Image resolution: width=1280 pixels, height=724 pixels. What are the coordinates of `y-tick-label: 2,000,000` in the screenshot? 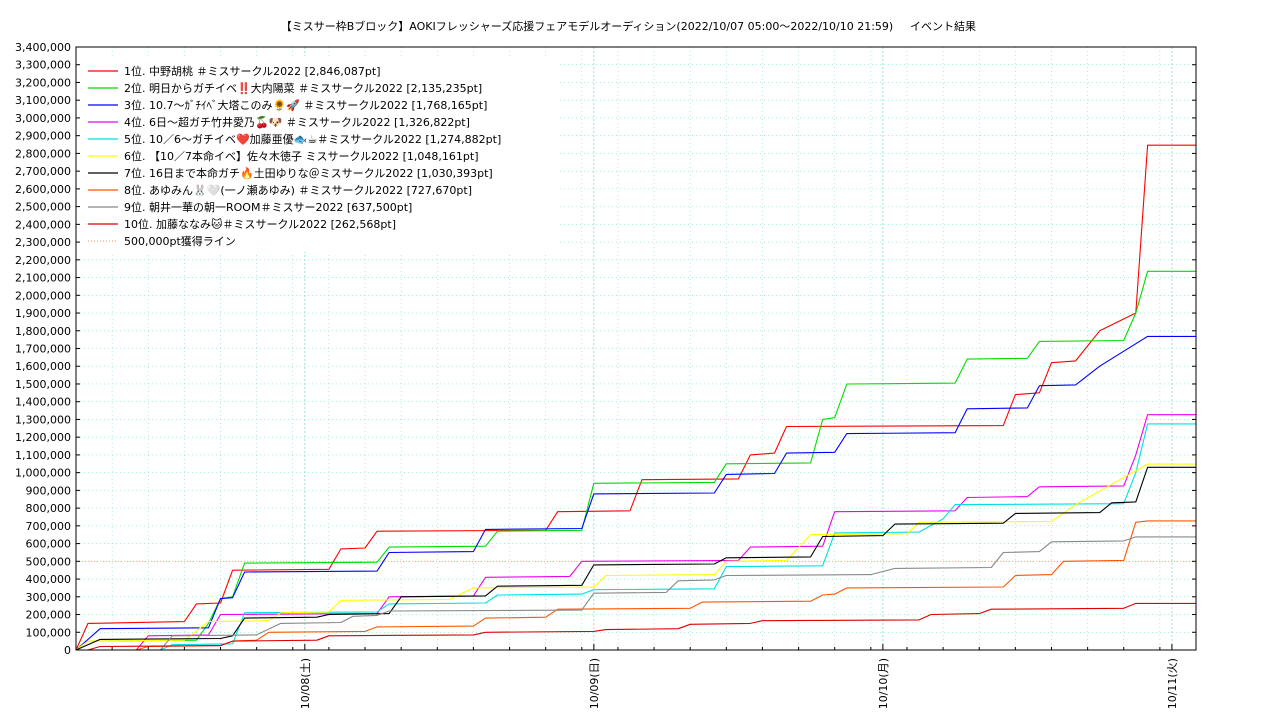 It's located at (43, 295).